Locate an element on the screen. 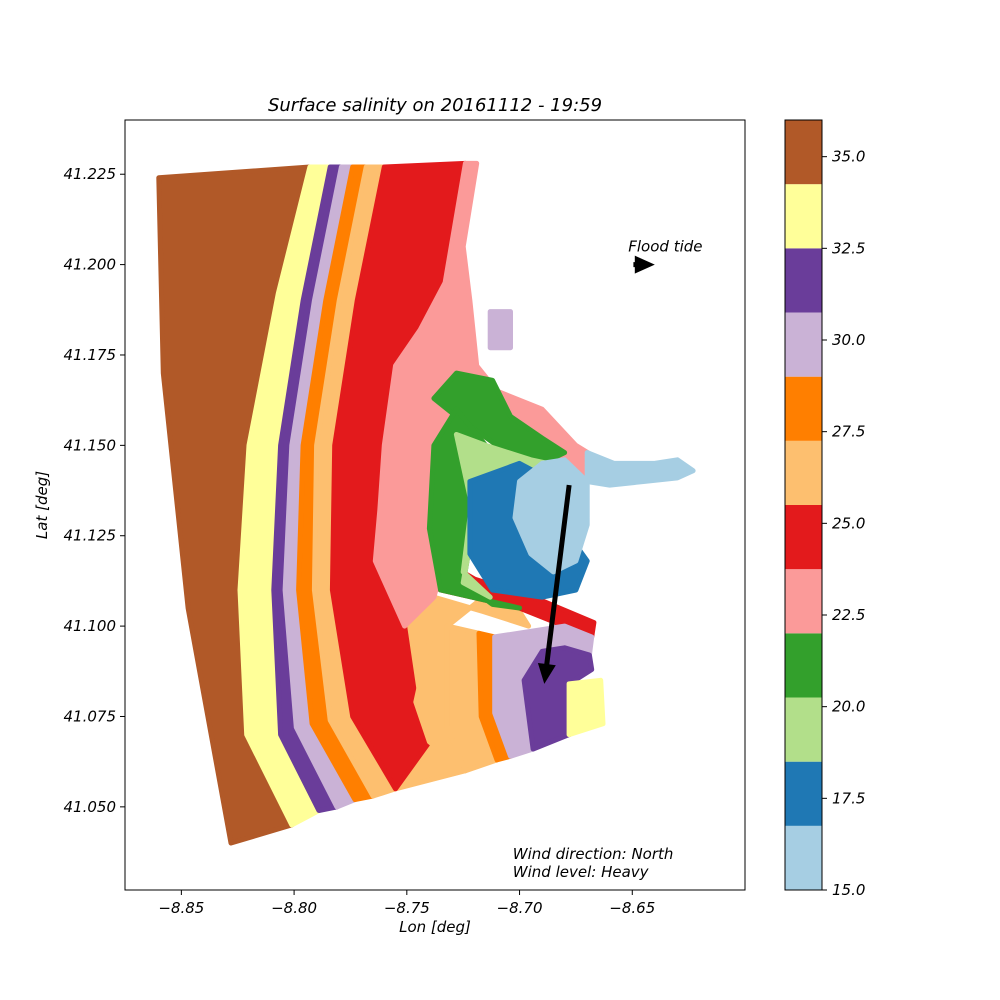 Image resolution: width=1000 pixels, height=1000 pixels. y-tick-label: 41.225 is located at coordinates (90, 174).